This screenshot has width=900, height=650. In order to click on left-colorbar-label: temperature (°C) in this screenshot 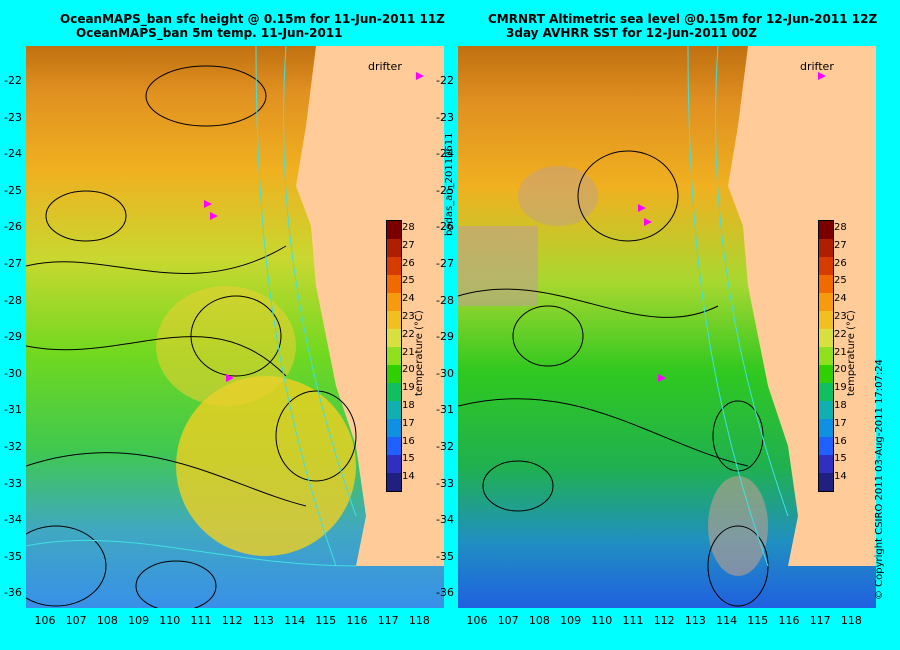, I will do `click(419, 353)`.